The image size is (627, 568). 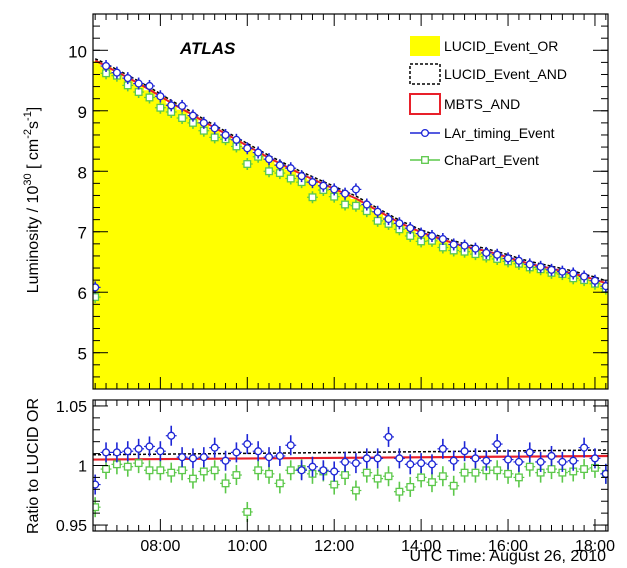 I want to click on ratio-lucid-and-line, so click(x=350, y=452).